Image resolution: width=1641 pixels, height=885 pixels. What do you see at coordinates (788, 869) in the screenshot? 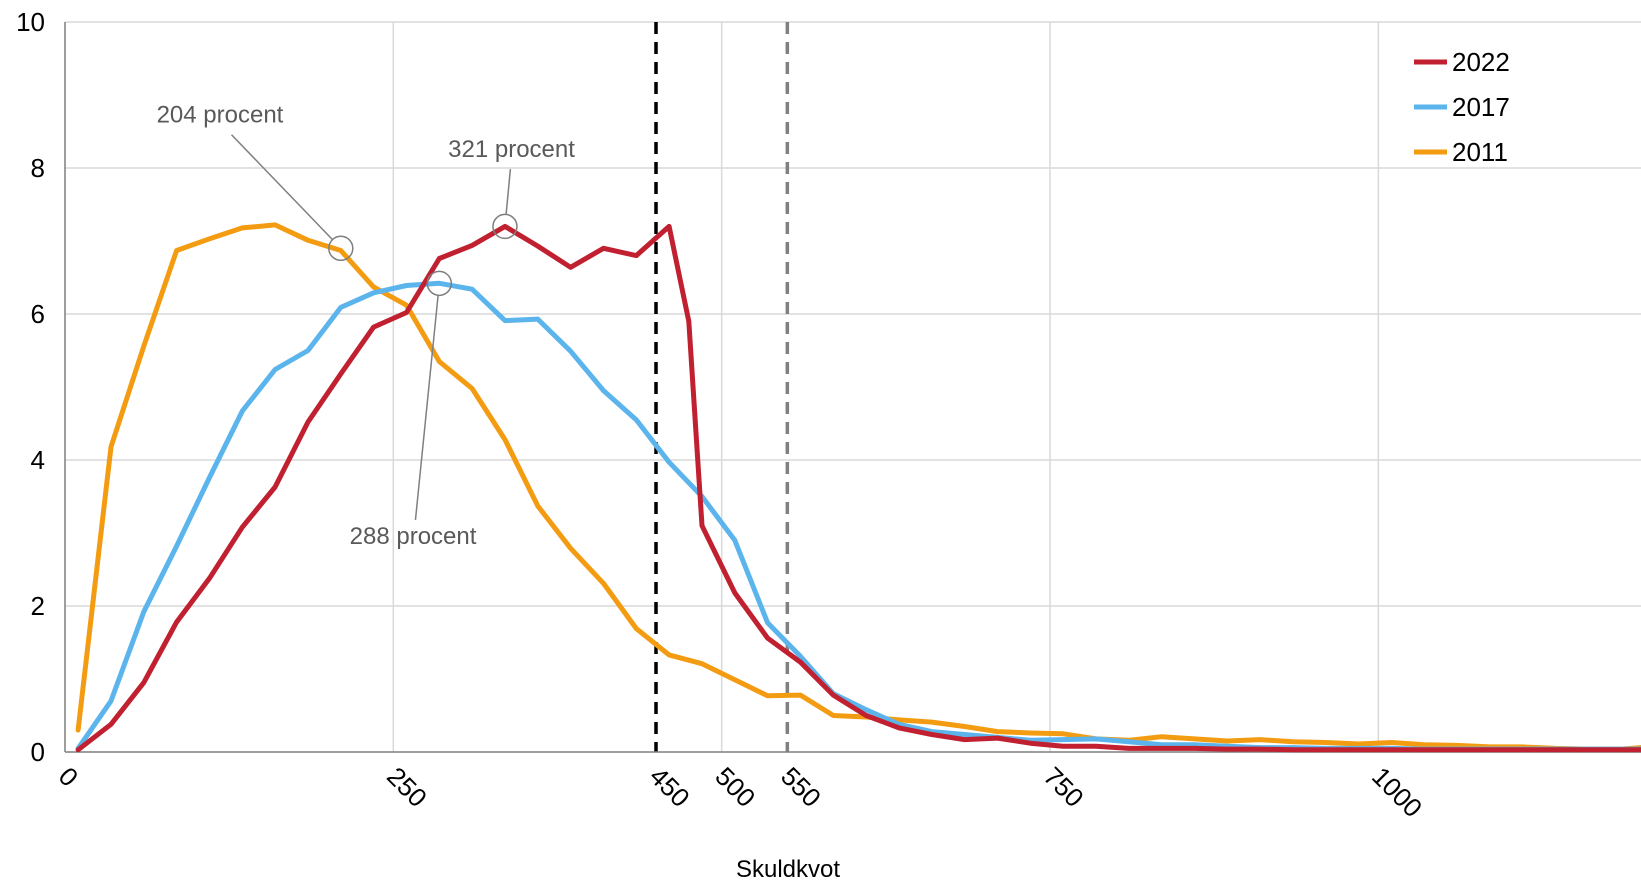
I see `x-axis-title: Skuldkvot` at bounding box center [788, 869].